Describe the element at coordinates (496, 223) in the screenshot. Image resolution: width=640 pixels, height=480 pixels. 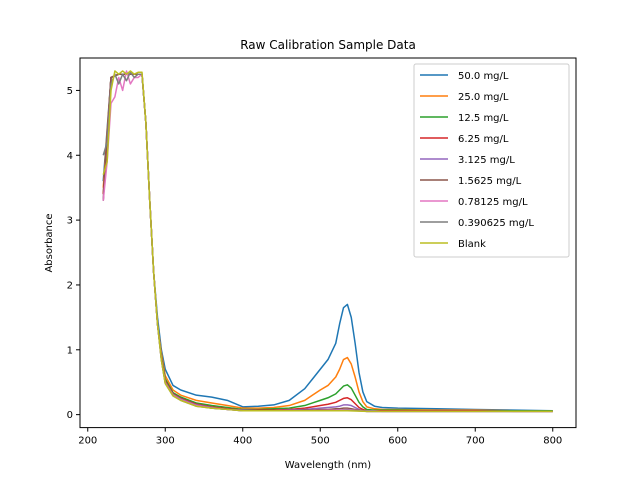
I see `legend-label-7: 0.390625 mg/L` at that location.